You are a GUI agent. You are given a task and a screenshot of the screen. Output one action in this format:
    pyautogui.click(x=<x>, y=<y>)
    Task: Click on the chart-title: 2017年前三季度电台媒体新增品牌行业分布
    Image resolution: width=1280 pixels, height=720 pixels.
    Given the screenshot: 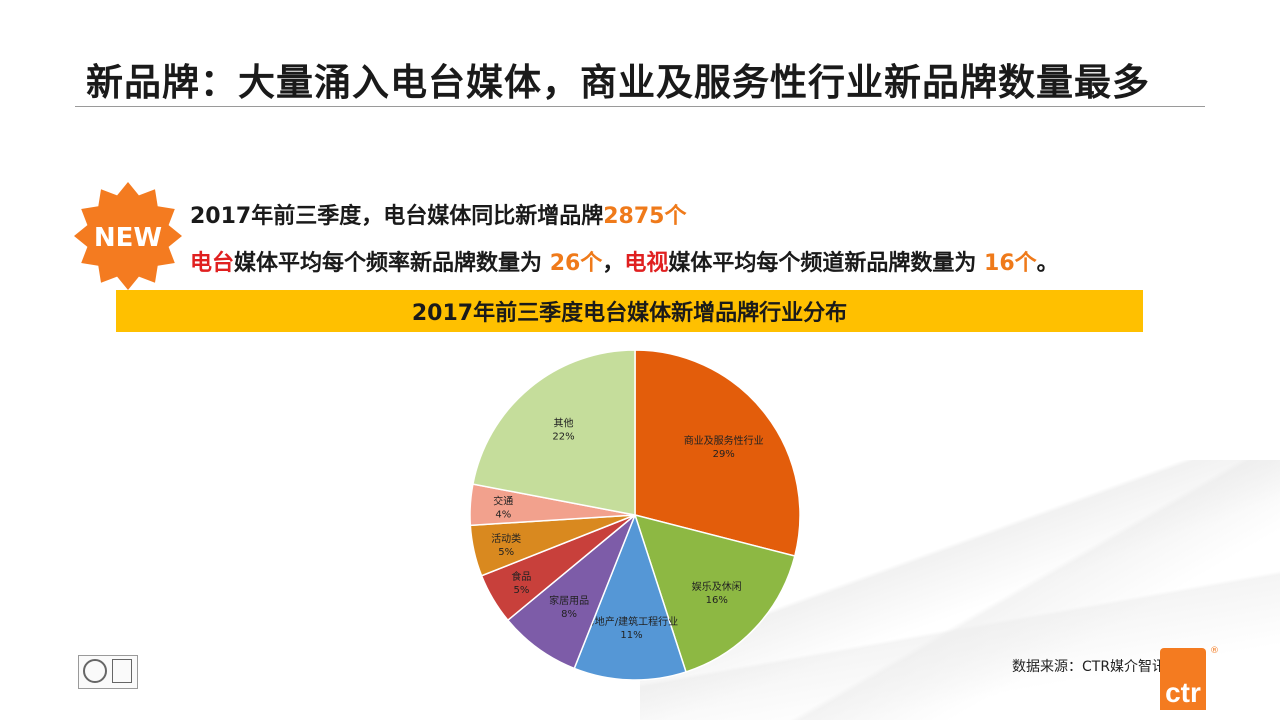 What is the action you would take?
    pyautogui.click(x=629, y=313)
    